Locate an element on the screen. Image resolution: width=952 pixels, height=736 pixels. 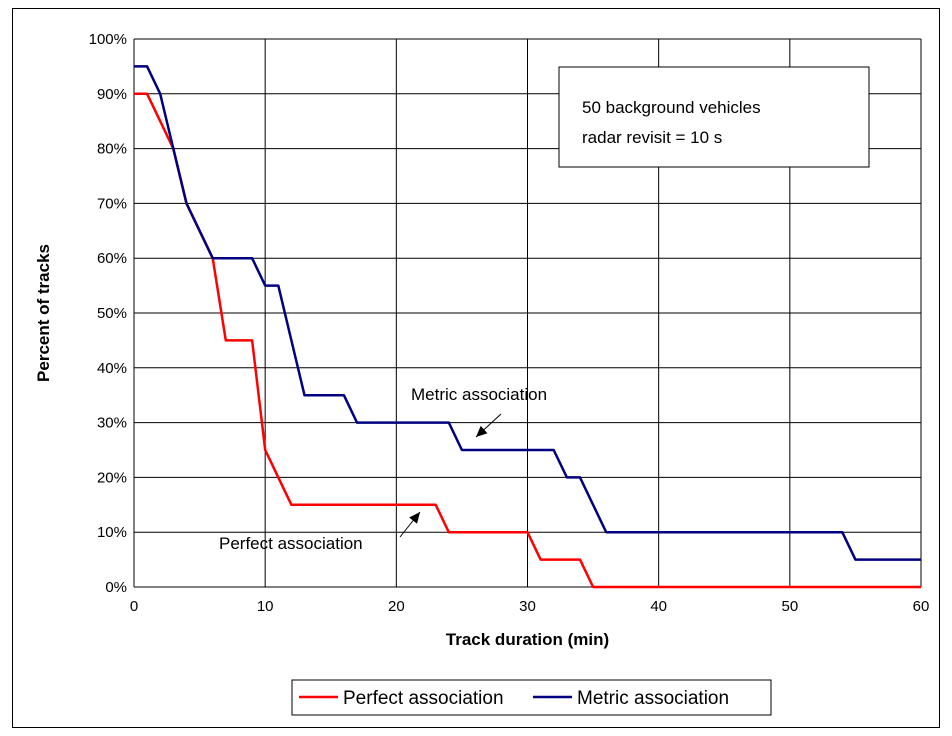
y-tick-labels: 0% 10% 20% 30% 40% 50% 60% 70% 80% 90% 100% is located at coordinates (108, 313).